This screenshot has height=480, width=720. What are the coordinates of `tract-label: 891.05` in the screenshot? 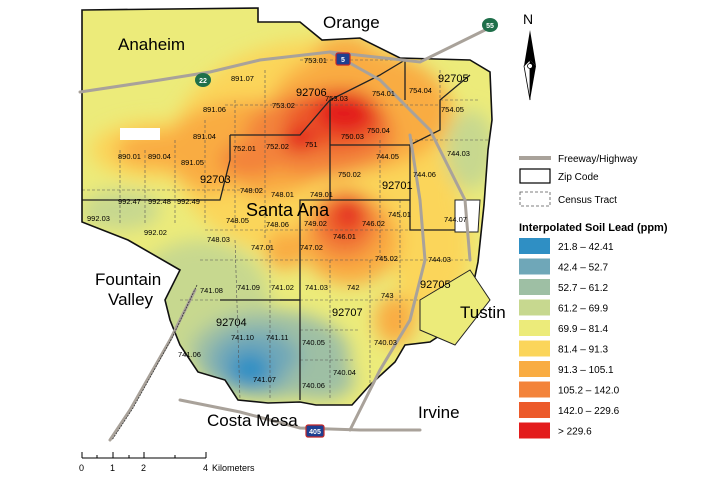 It's located at (192, 162).